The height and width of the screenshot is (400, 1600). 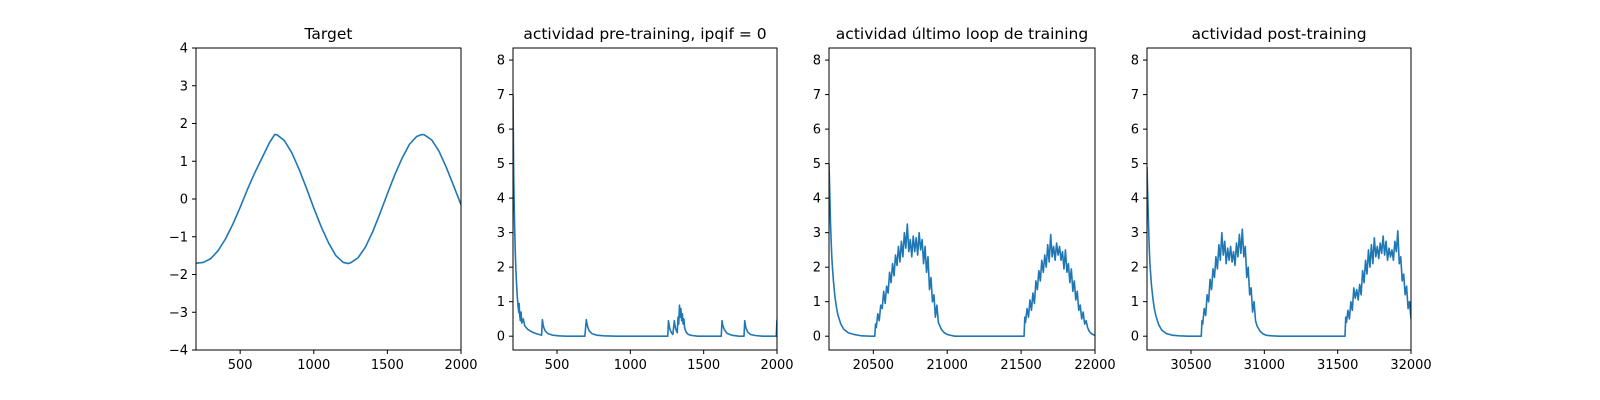 What do you see at coordinates (328, 34) in the screenshot?
I see `subplot-title: Target` at bounding box center [328, 34].